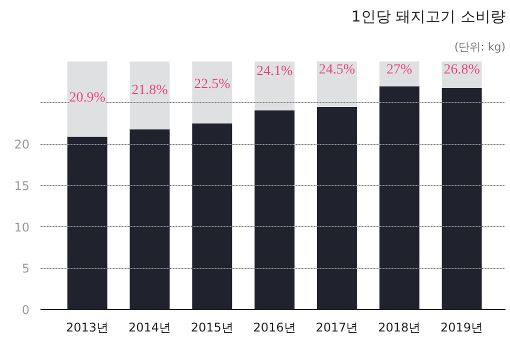  What do you see at coordinates (26, 310) in the screenshot?
I see `y-tick-label: 0` at bounding box center [26, 310].